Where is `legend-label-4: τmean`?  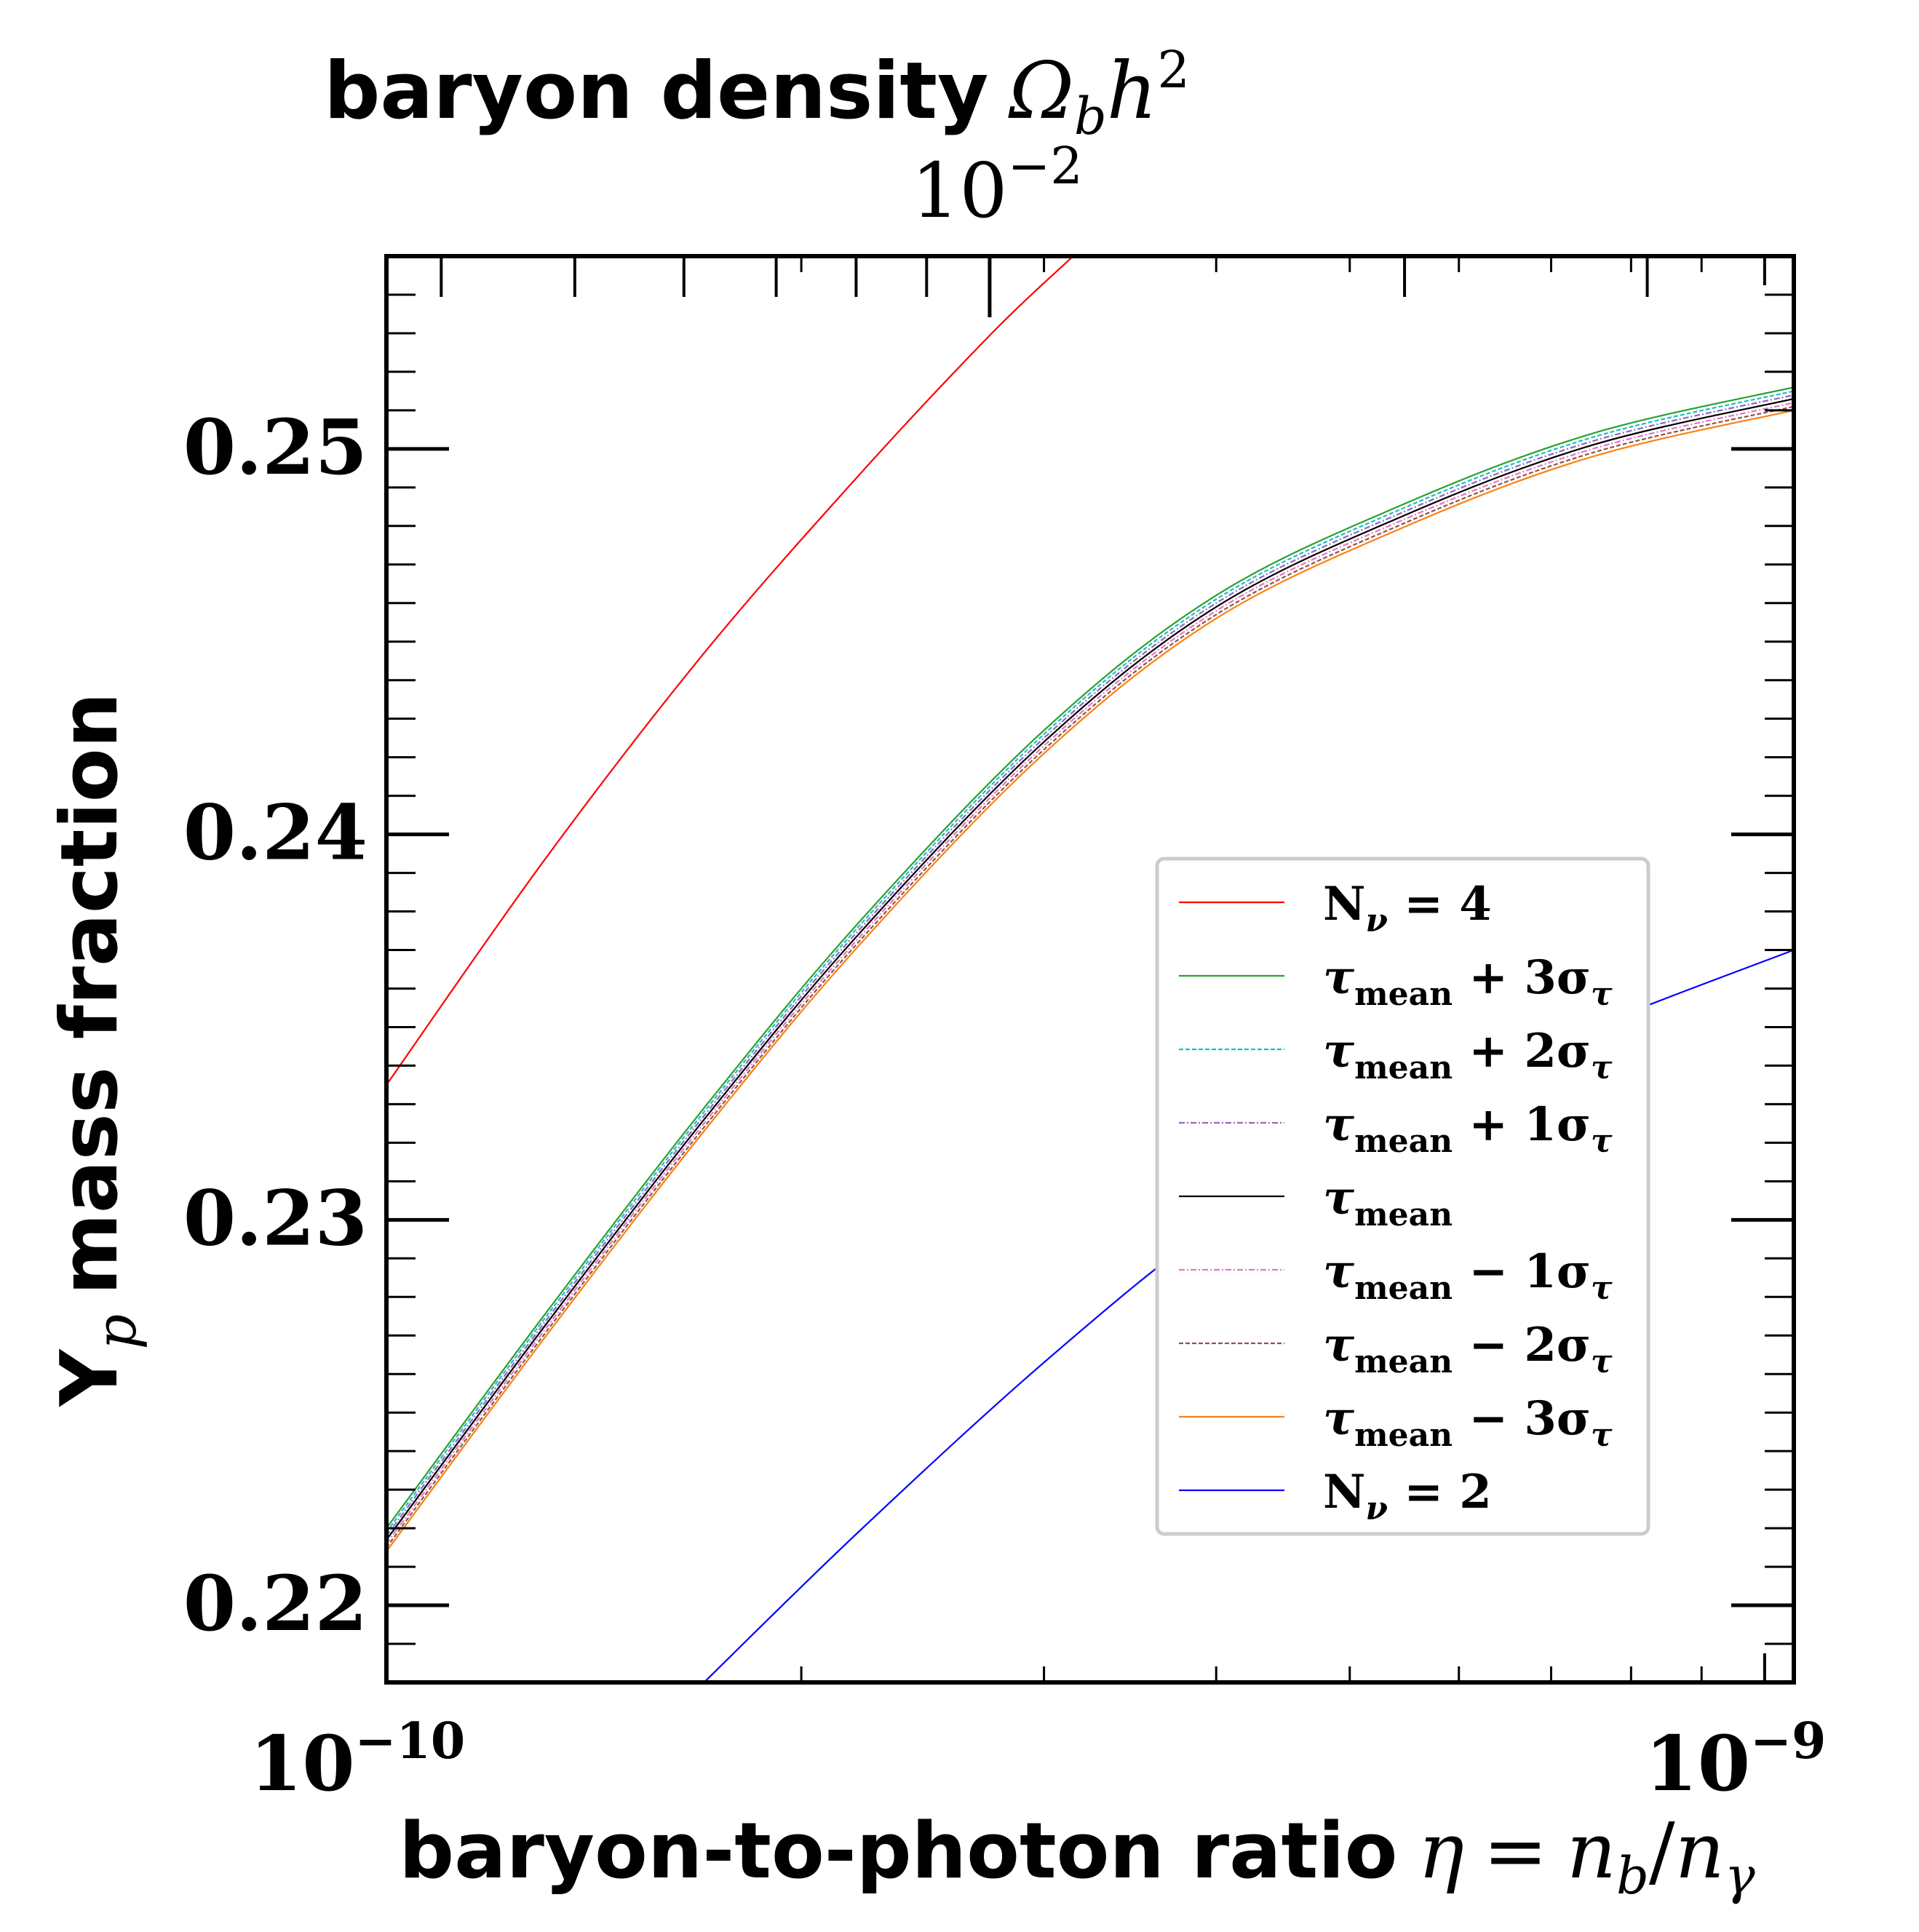 legend-label-4: τmean is located at coordinates (1388, 1202).